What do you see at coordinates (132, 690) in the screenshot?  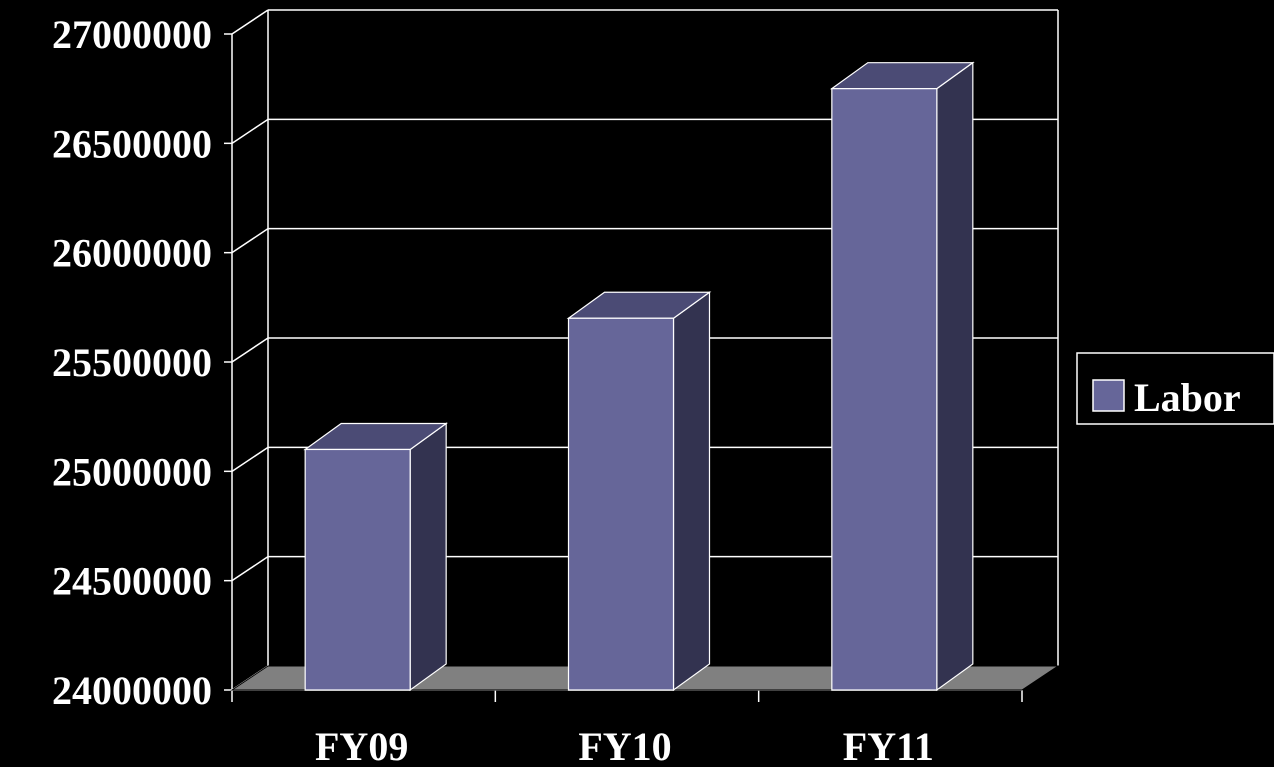 I see `y-tick-label: 24000000` at bounding box center [132, 690].